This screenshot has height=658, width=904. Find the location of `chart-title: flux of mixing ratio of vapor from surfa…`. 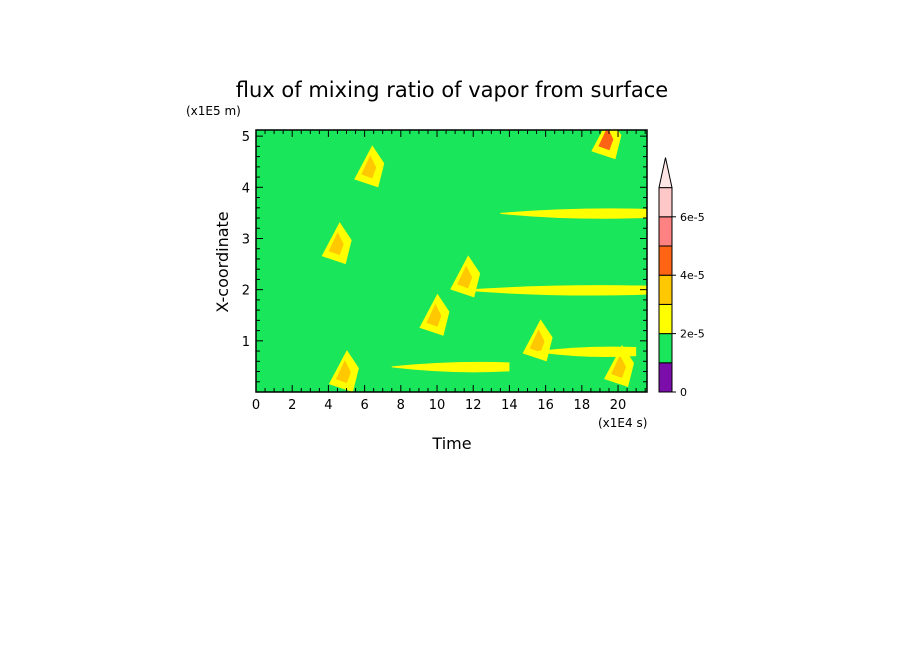

chart-title: flux of mixing ratio of vapor from surfa… is located at coordinates (452, 90).